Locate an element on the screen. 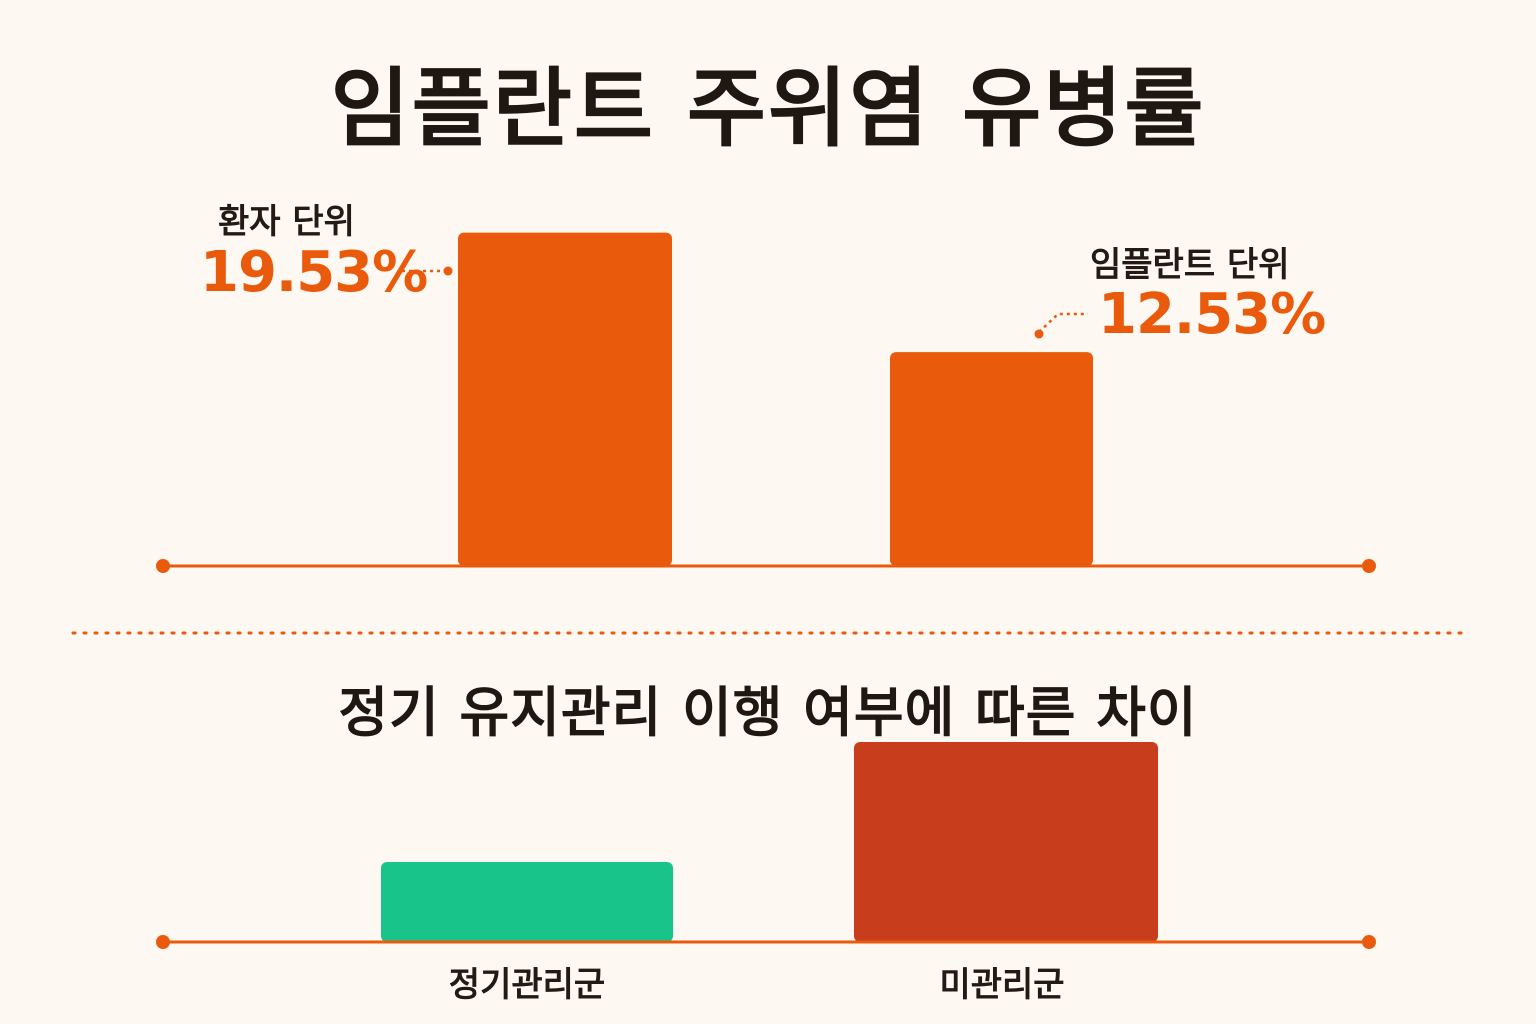 The height and width of the screenshot is (1024, 1536). page-title: 임플란트 주위염 유병률 is located at coordinates (768, 109).